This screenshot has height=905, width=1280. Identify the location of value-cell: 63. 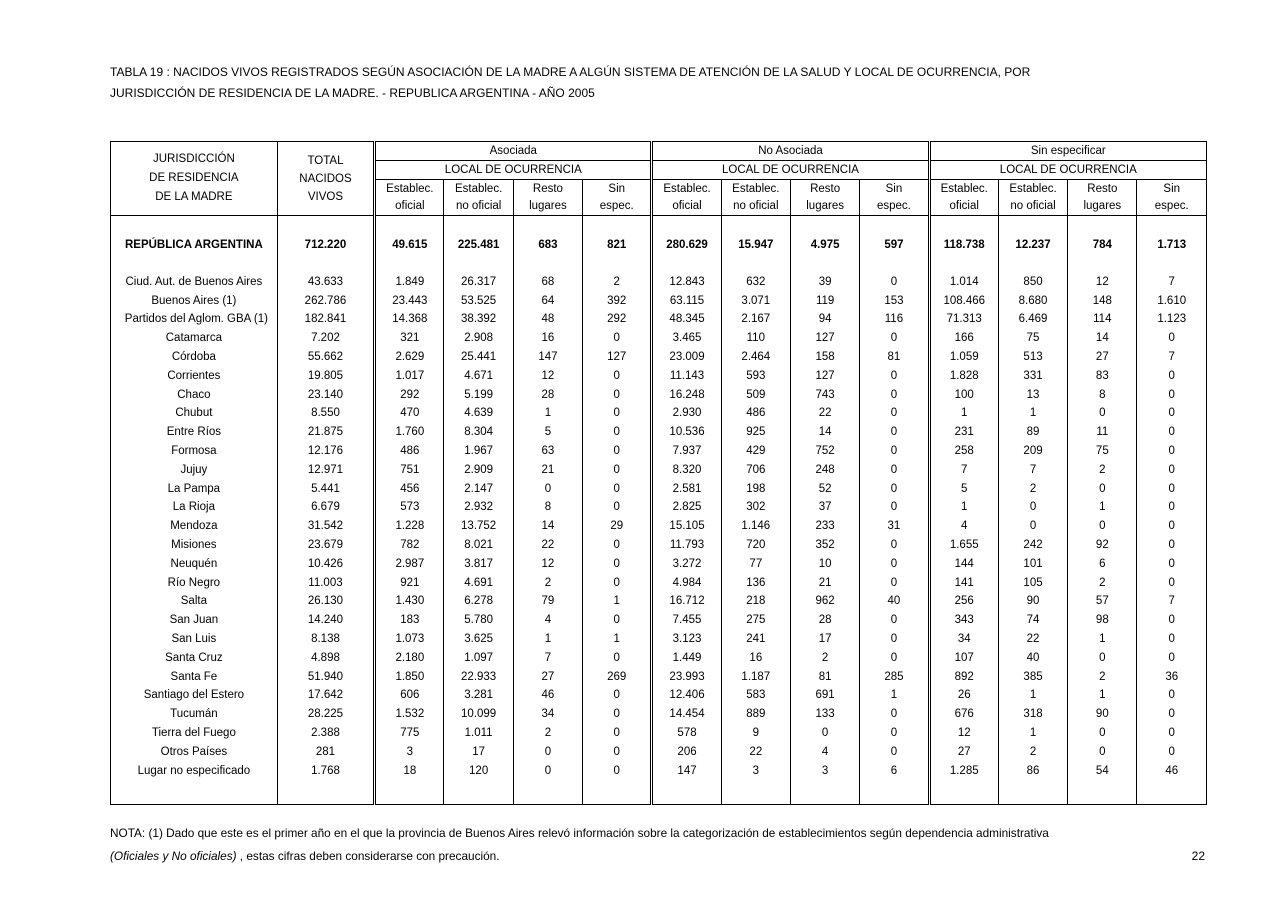
(548, 451).